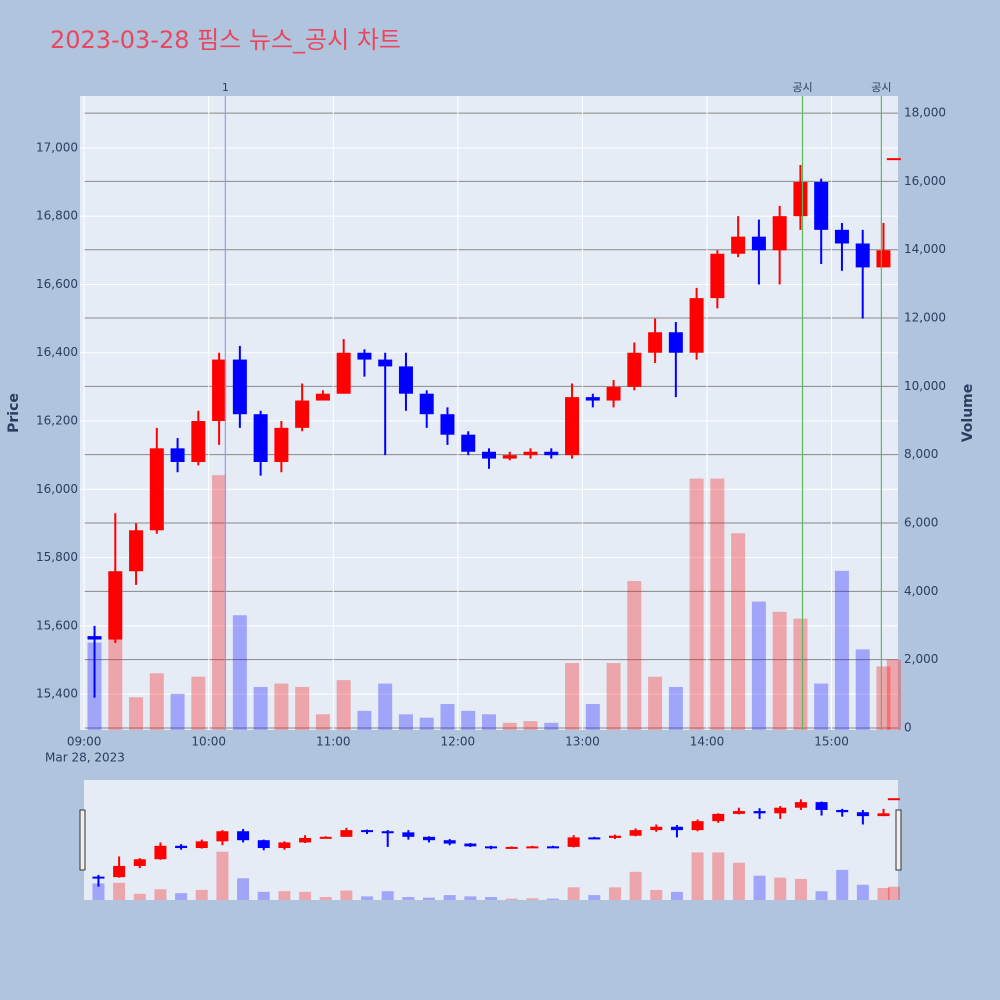 This screenshot has width=1000, height=1000. What do you see at coordinates (707, 742) in the screenshot?
I see `x-tick-label: 14:00` at bounding box center [707, 742].